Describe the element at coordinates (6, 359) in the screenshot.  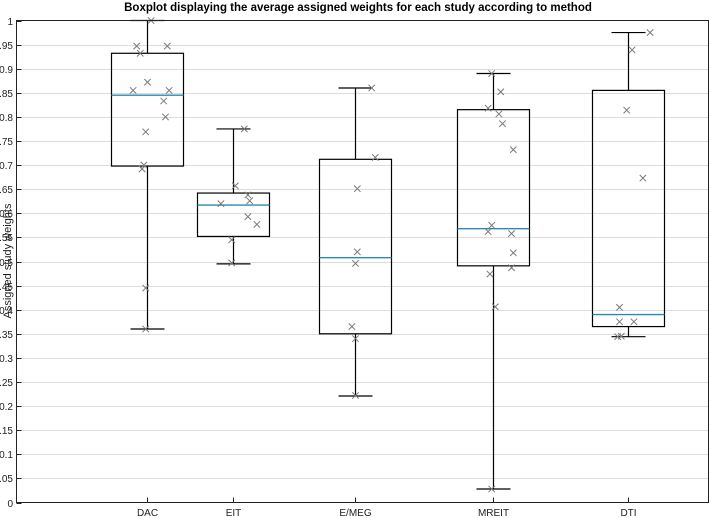
I see `y-tick-label: 0.3` at that location.